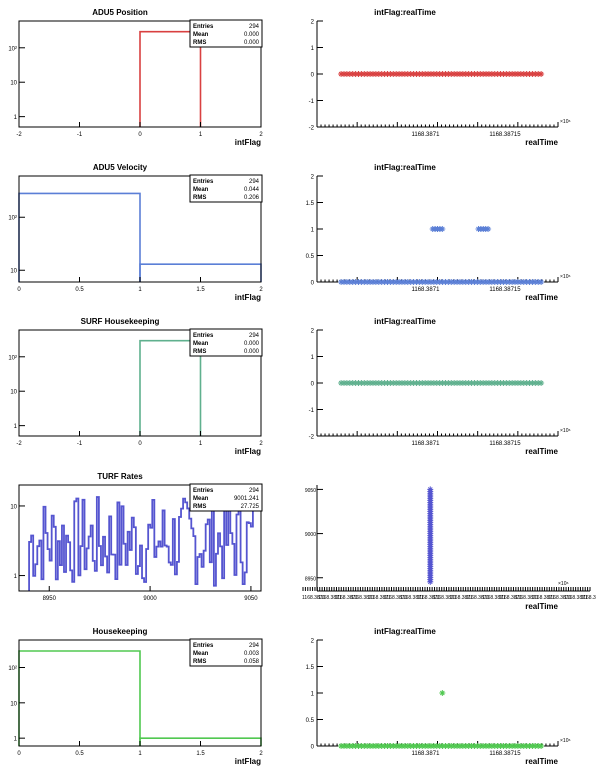 The width and height of the screenshot is (596, 772). Describe the element at coordinates (120, 167) in the screenshot. I see `histogram-title: ADU5 Velocity` at that location.